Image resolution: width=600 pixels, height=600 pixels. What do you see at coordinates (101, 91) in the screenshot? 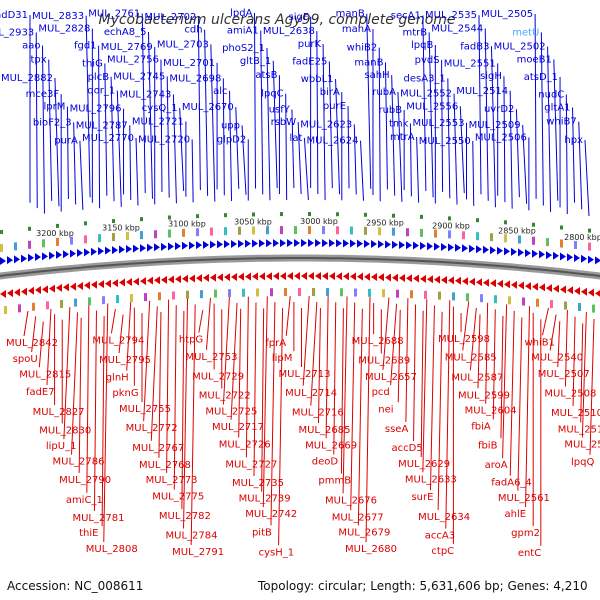
I see `forward-gene-label: qor_1` at bounding box center [101, 91].